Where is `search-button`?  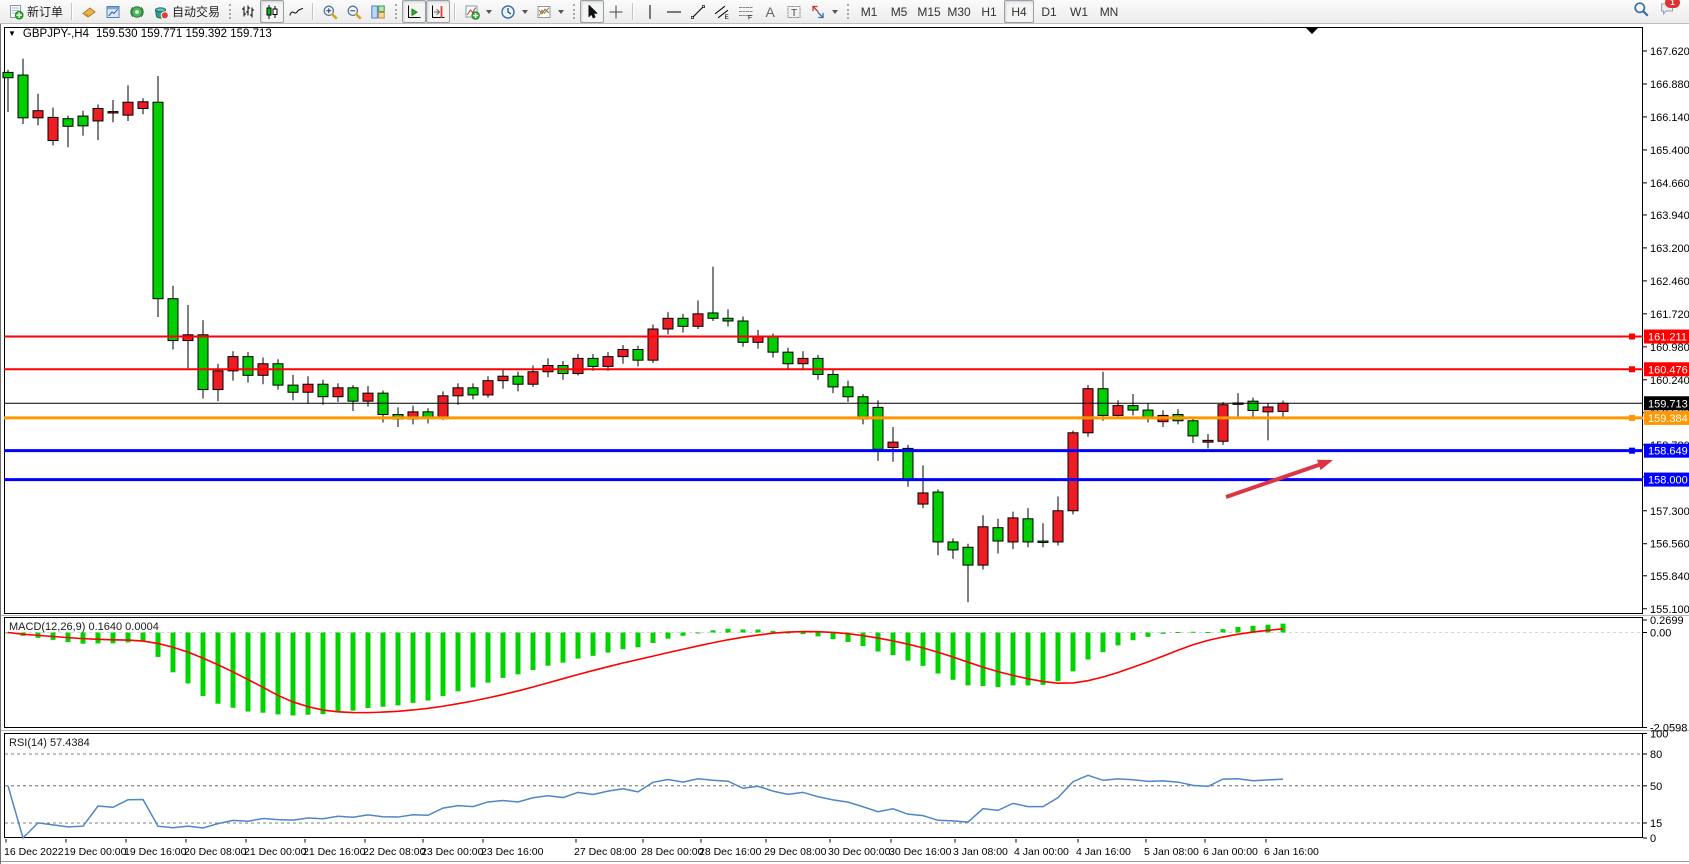
search-button is located at coordinates (1641, 11).